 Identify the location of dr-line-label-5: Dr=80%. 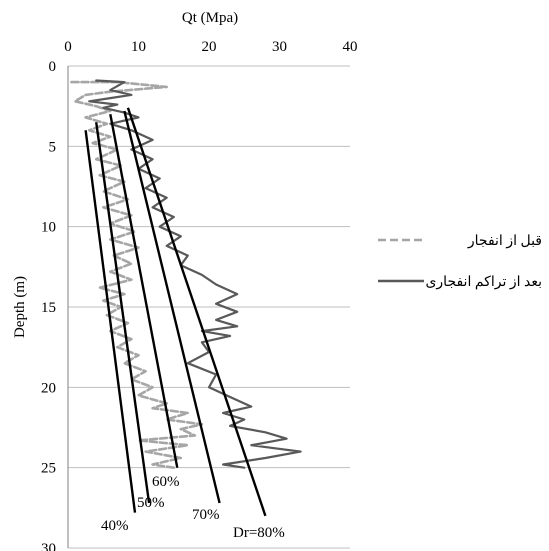
(259, 533).